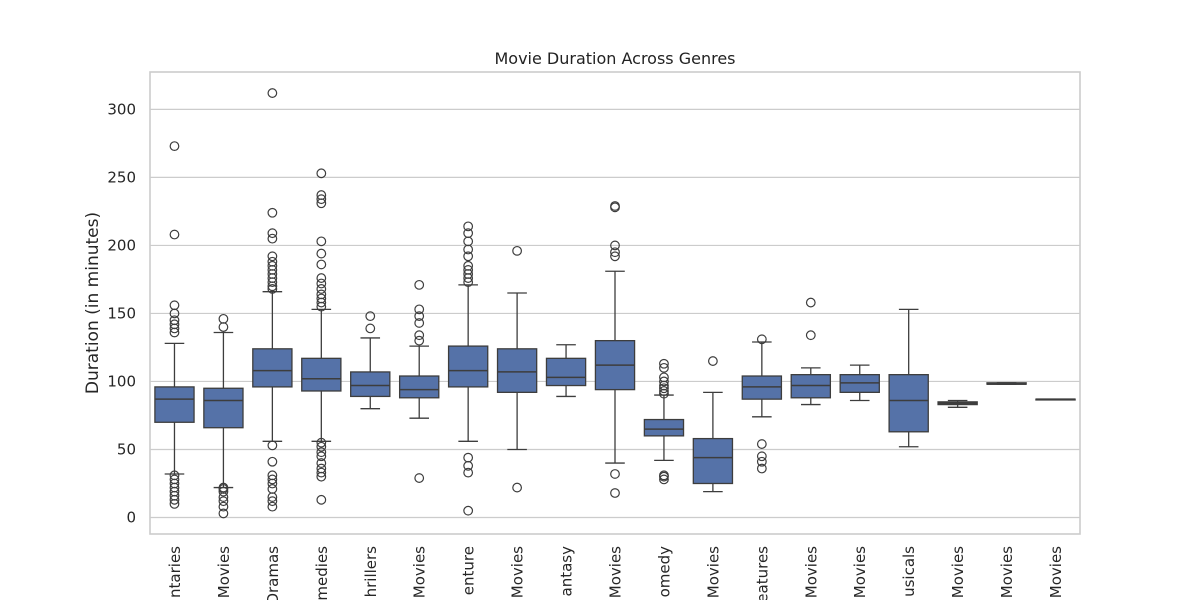 This screenshot has height=600, width=1200. I want to click on y-tick-label: 150, so click(121, 313).